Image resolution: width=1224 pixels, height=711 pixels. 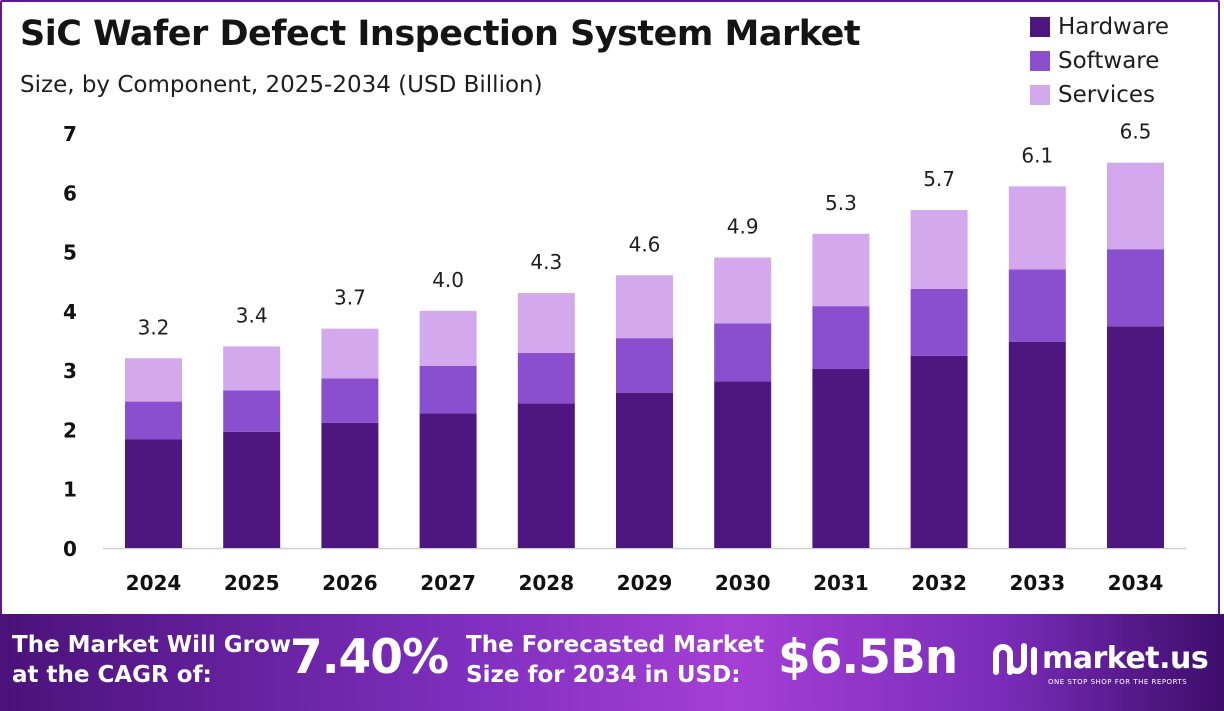 I want to click on legend-swatch-software, so click(x=1040, y=61).